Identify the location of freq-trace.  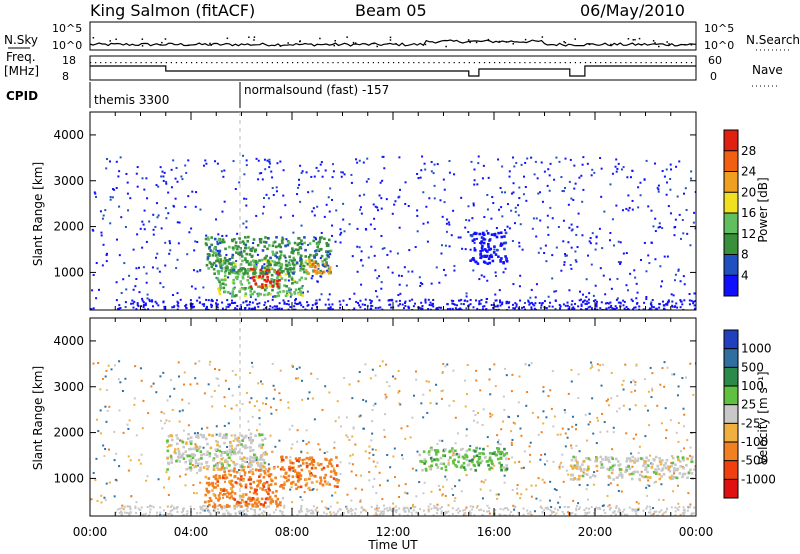
(393, 69).